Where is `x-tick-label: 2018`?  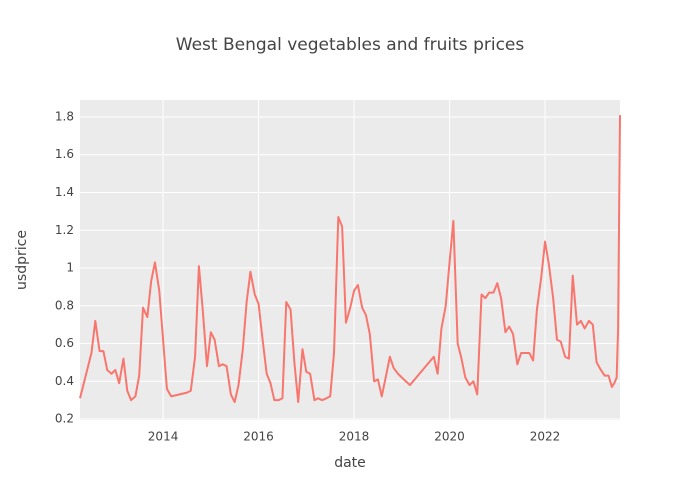
x-tick-label: 2018 is located at coordinates (354, 437).